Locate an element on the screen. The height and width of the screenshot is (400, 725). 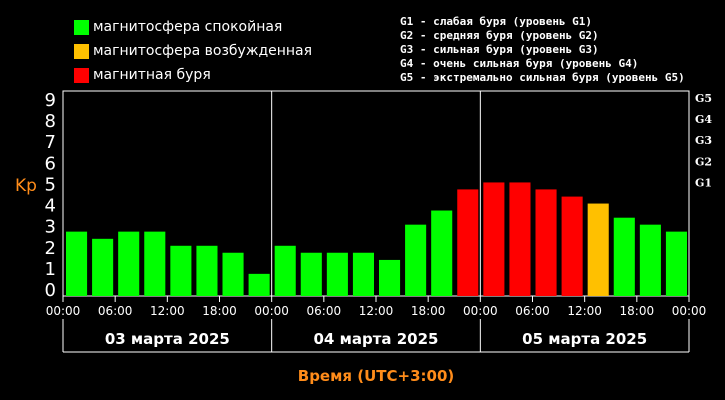
y-tick-label: 9 is located at coordinates (50, 100).